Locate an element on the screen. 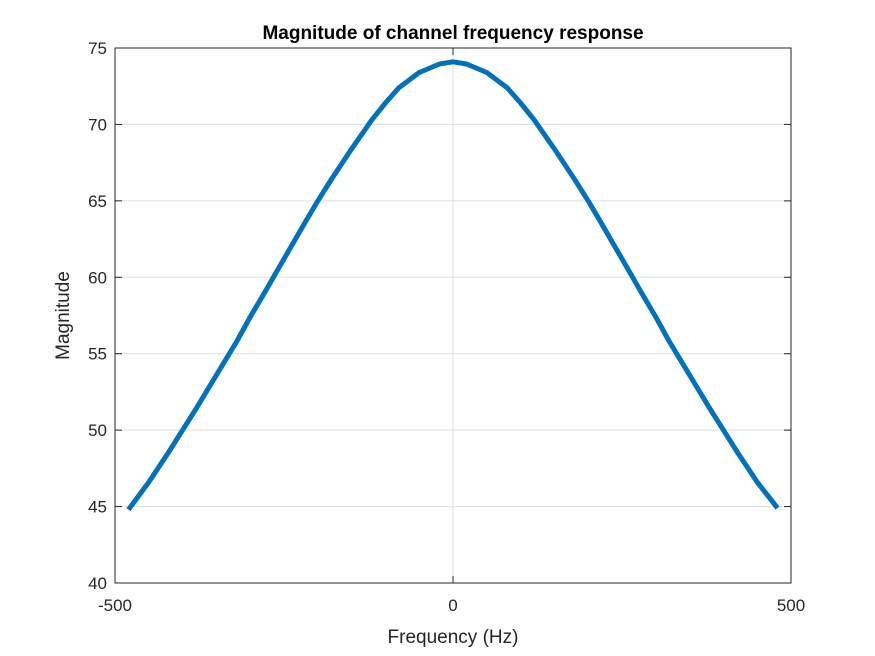 The height and width of the screenshot is (656, 875). y-tick-label: 45 is located at coordinates (97, 507).